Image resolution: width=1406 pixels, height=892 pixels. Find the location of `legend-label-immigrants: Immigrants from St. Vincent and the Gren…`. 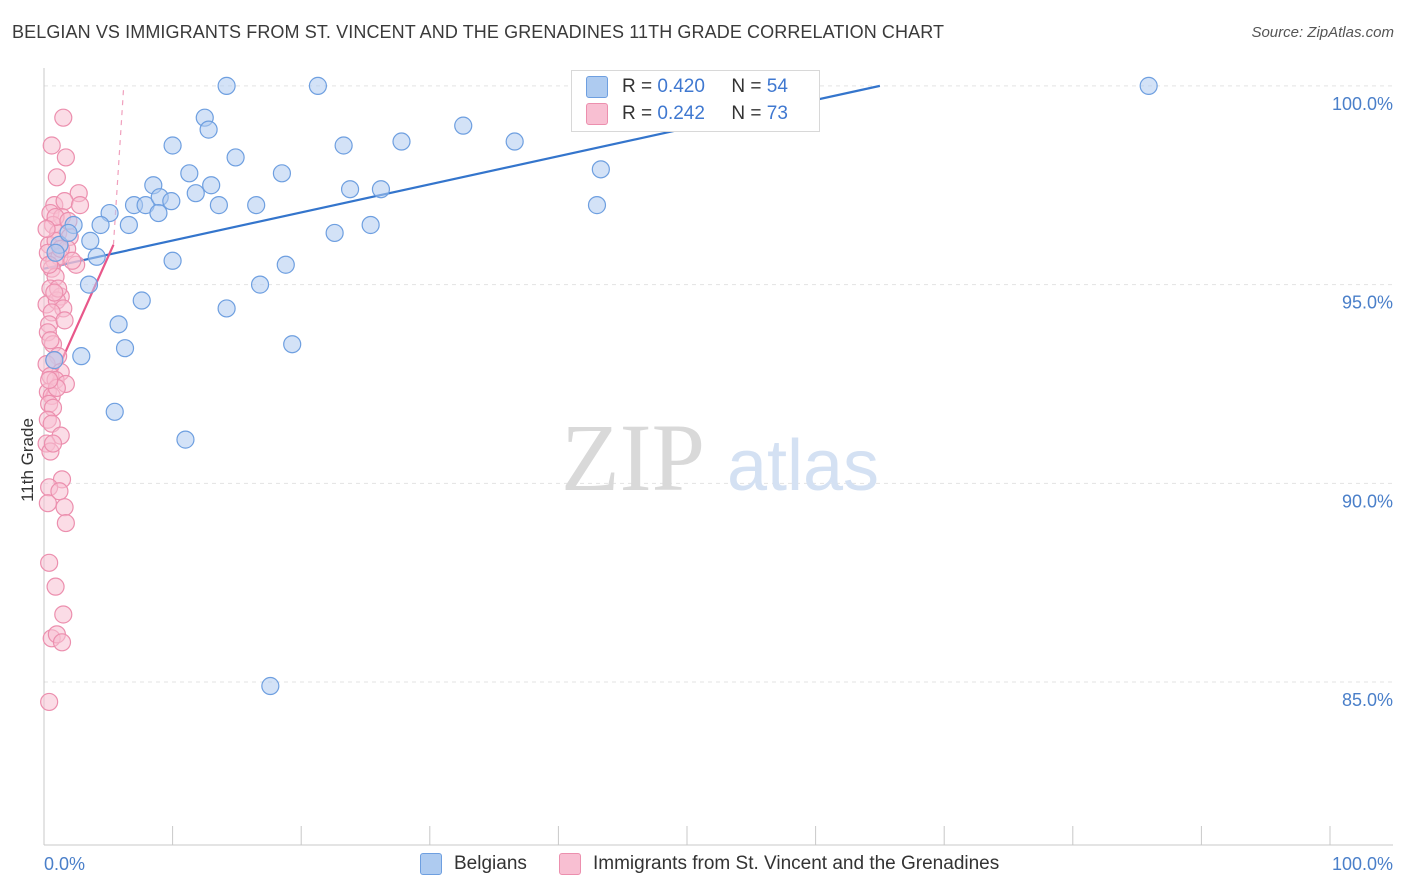

legend-label-immigrants: Immigrants from St. Vincent and the Gren… is located at coordinates (796, 863).